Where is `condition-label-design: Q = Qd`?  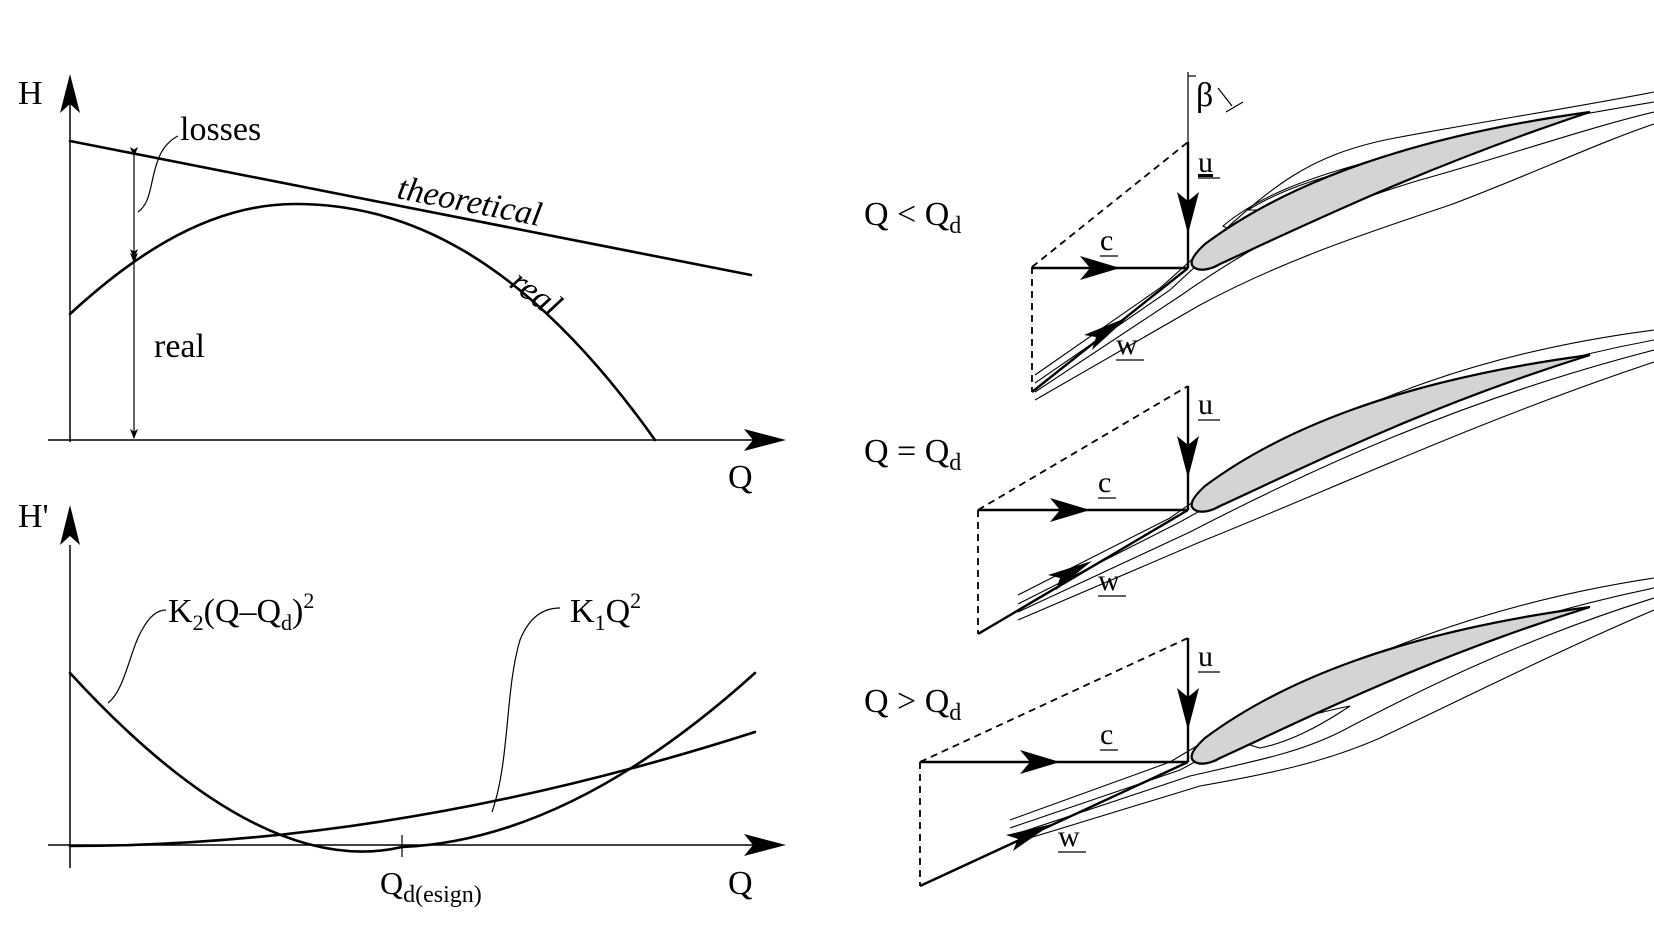 condition-label-design: Q = Qd is located at coordinates (912, 454).